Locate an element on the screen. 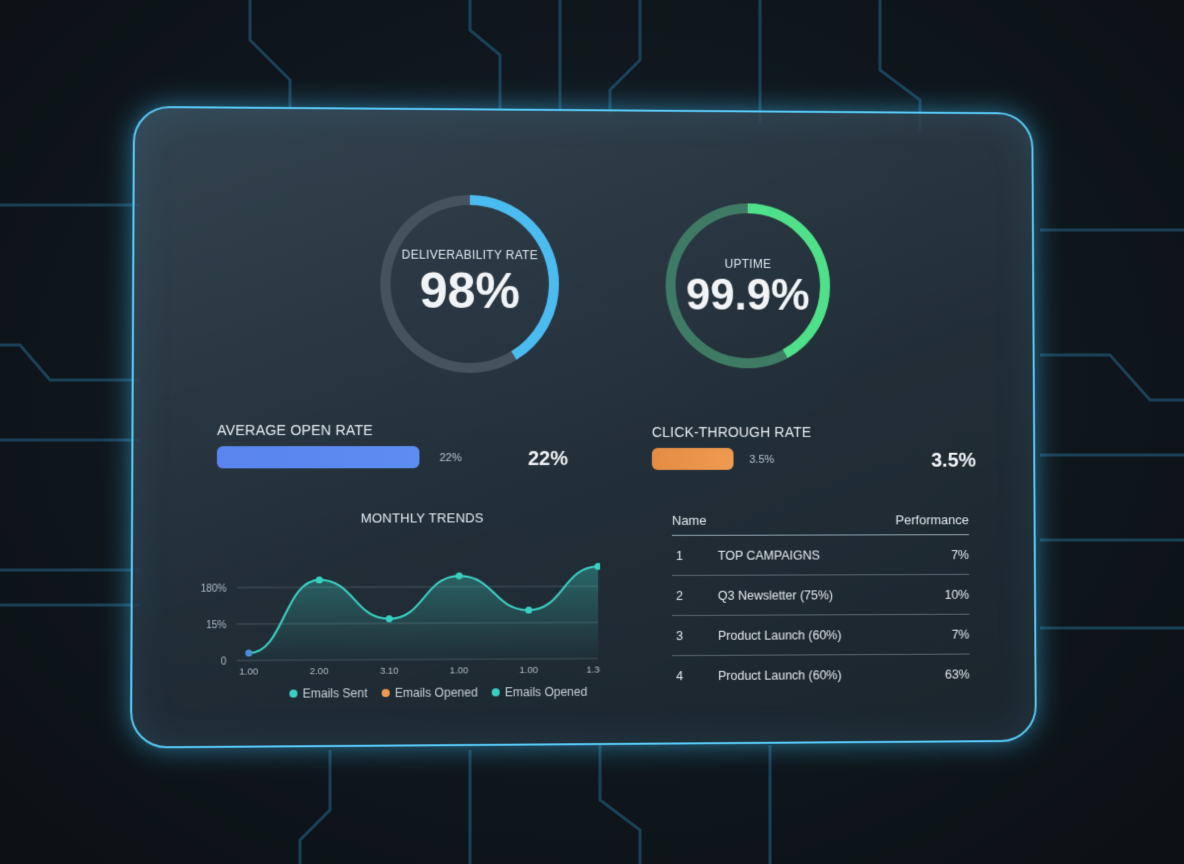 The width and height of the screenshot is (1184, 864). ctr-big-value: 3.5% is located at coordinates (953, 461).